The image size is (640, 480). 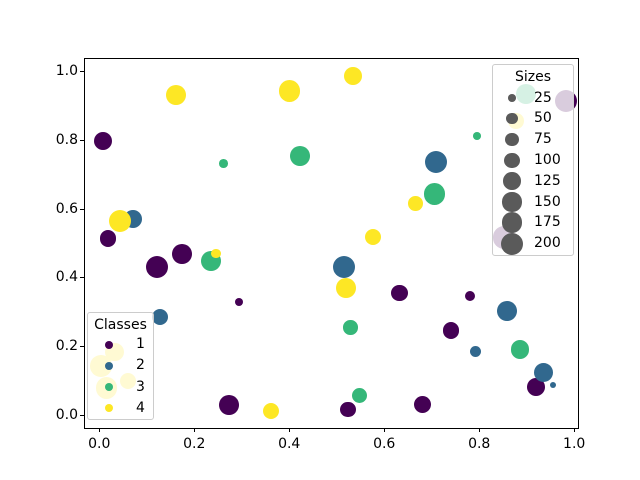 What do you see at coordinates (547, 180) in the screenshot?
I see `size-legend-label: 125` at bounding box center [547, 180].